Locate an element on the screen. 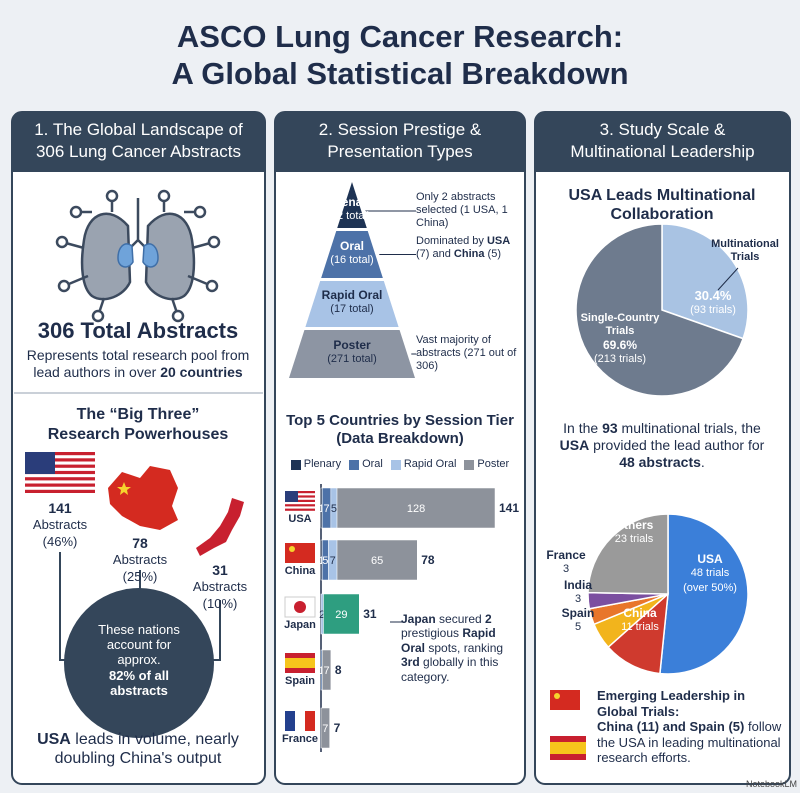  watermark: NotebookLM is located at coordinates (771, 784).